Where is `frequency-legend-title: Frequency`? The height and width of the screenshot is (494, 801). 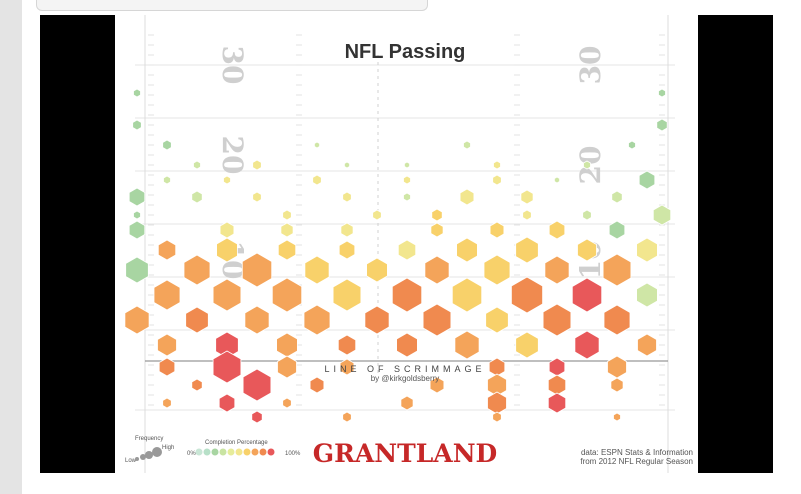
frequency-legend-title: Frequency is located at coordinates (149, 439).